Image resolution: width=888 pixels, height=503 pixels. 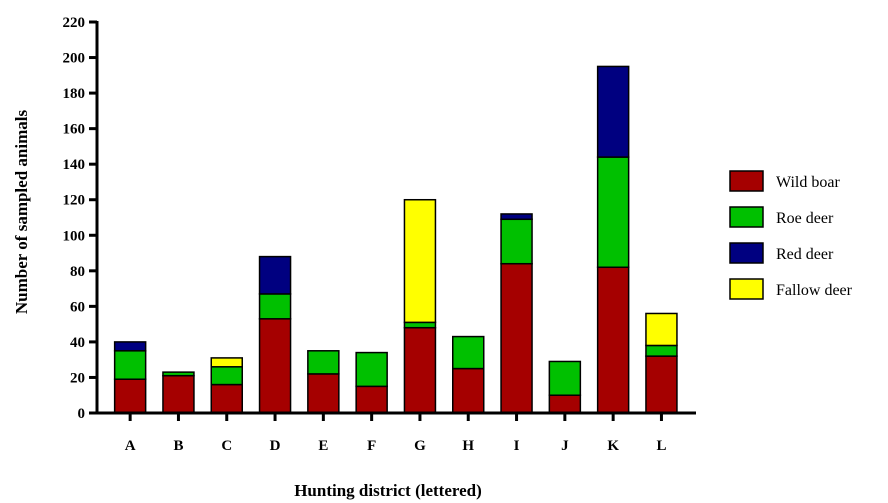 I want to click on x-tick-label: C, so click(x=226, y=446).